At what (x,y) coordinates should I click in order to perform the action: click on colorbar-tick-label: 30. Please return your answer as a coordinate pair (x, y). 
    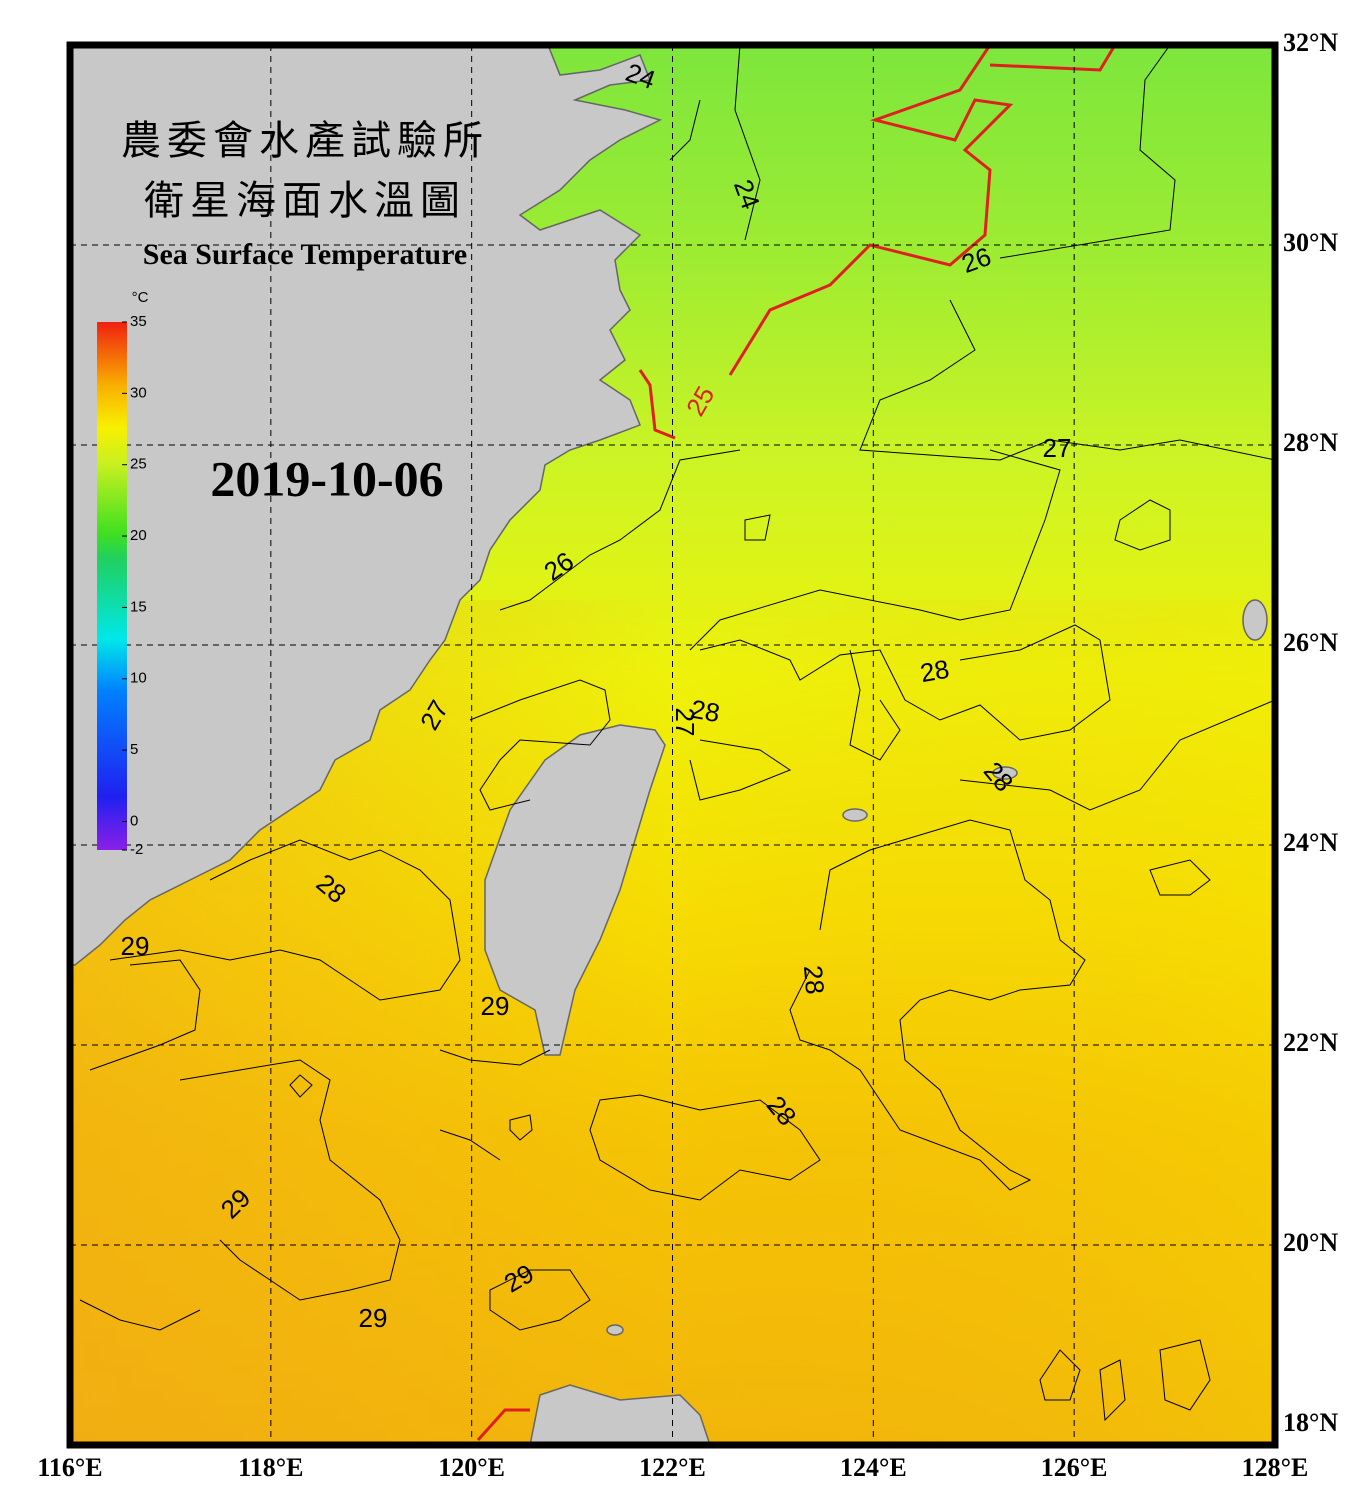
    Looking at the image, I should click on (138, 392).